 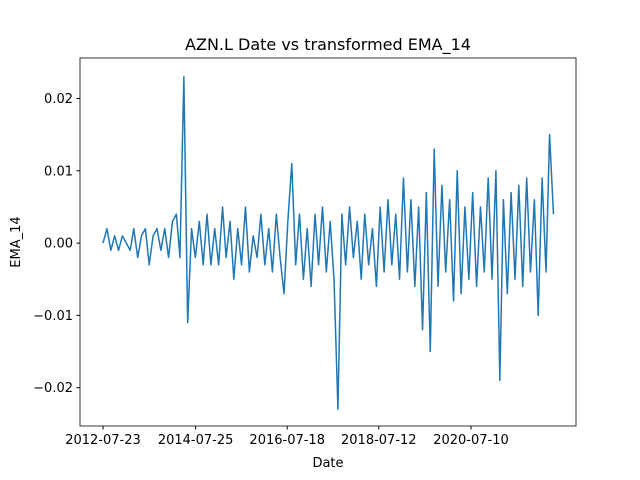 What do you see at coordinates (58, 244) in the screenshot?
I see `y-tick-label: 0.00` at bounding box center [58, 244].